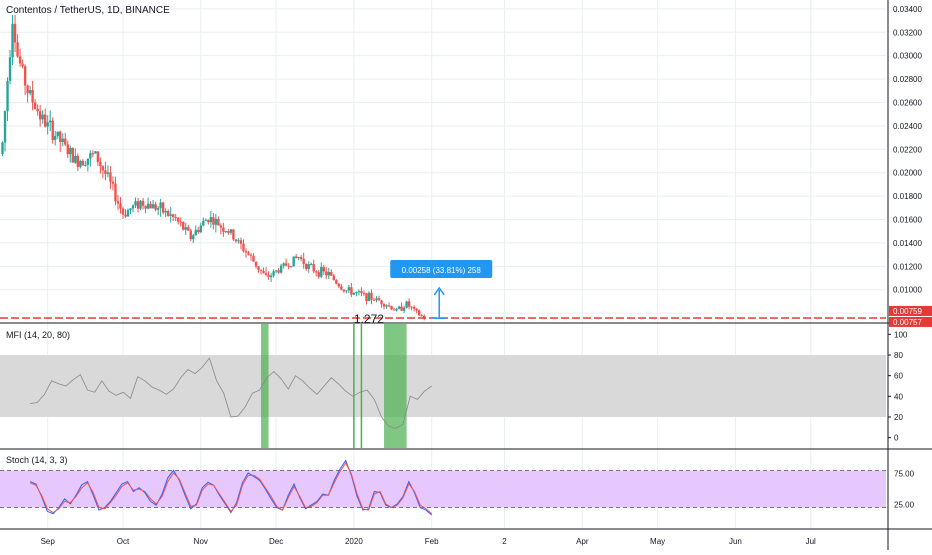 Image resolution: width=932 pixels, height=555 pixels. What do you see at coordinates (811, 541) in the screenshot?
I see `time-axis-label: Jul` at bounding box center [811, 541].